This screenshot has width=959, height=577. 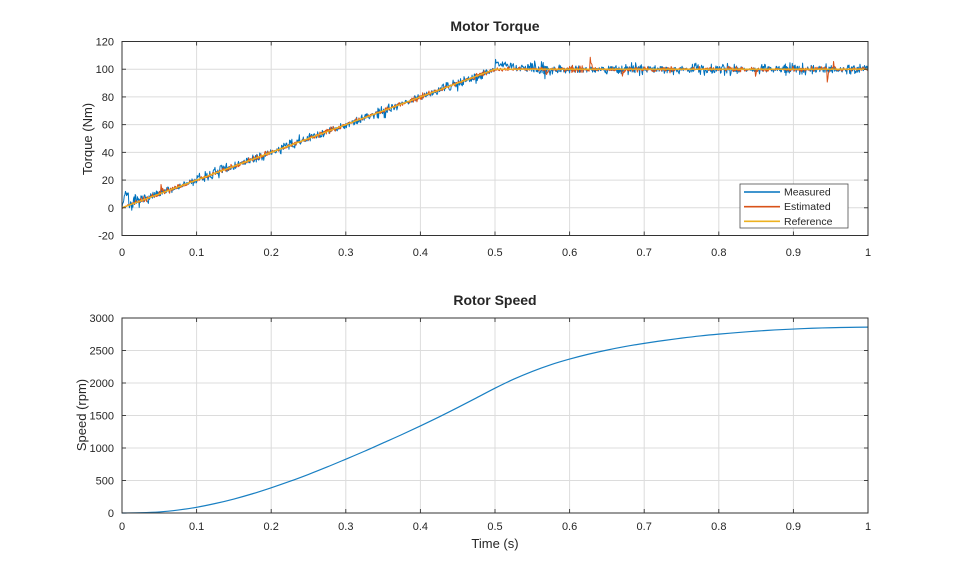 What do you see at coordinates (81, 415) in the screenshot?
I see `y-axis-label: Speed (rpm)` at bounding box center [81, 415].